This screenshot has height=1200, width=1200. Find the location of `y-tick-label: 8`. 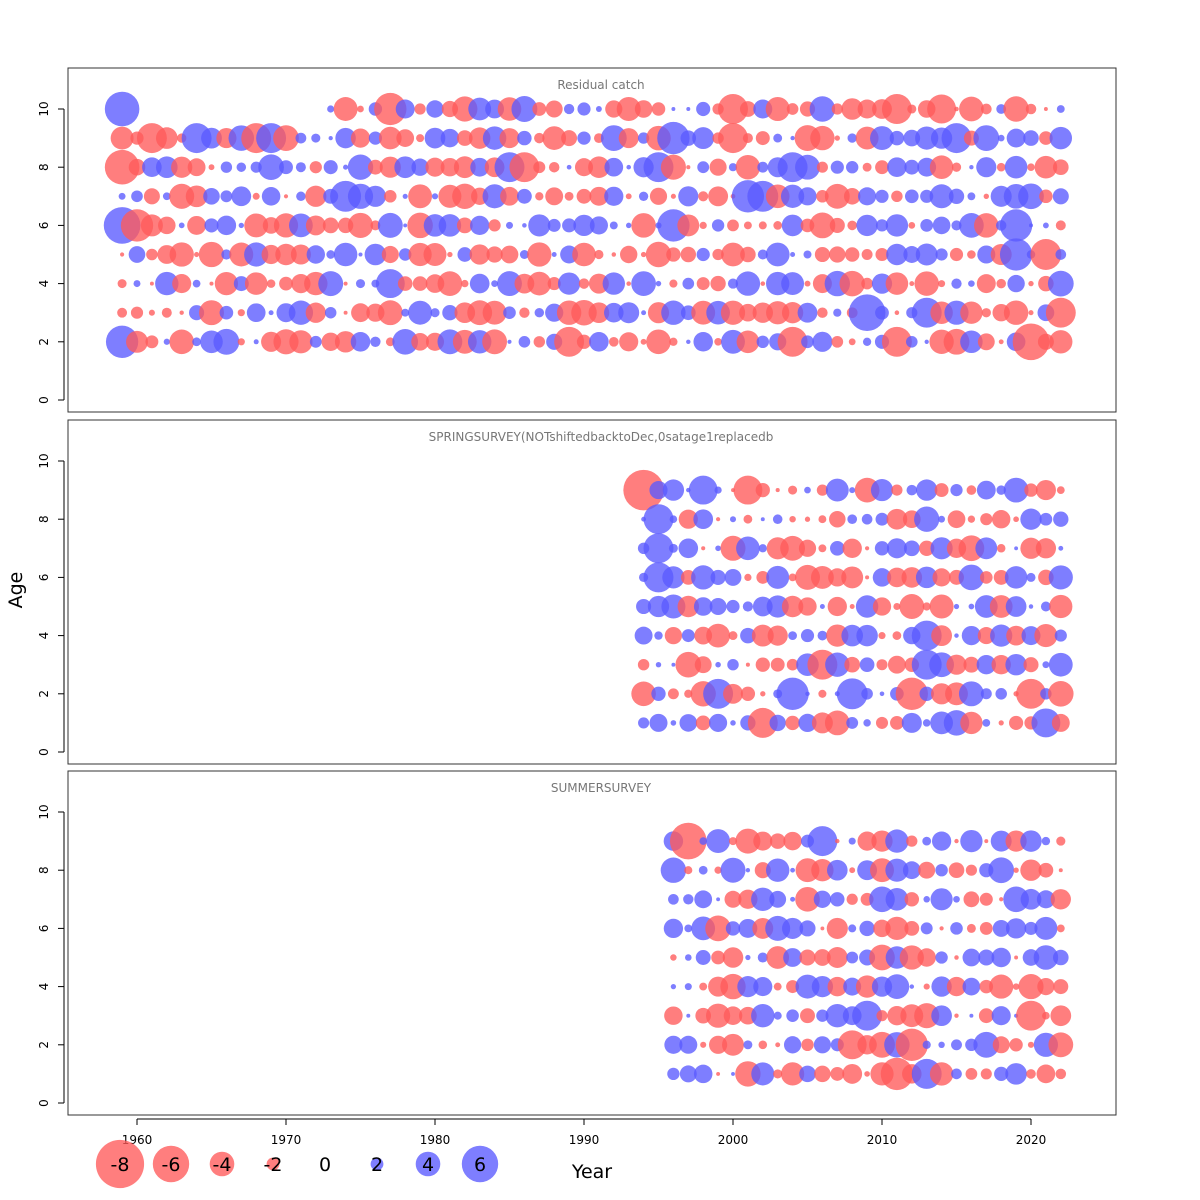

y-tick-label: 8 is located at coordinates (44, 167).